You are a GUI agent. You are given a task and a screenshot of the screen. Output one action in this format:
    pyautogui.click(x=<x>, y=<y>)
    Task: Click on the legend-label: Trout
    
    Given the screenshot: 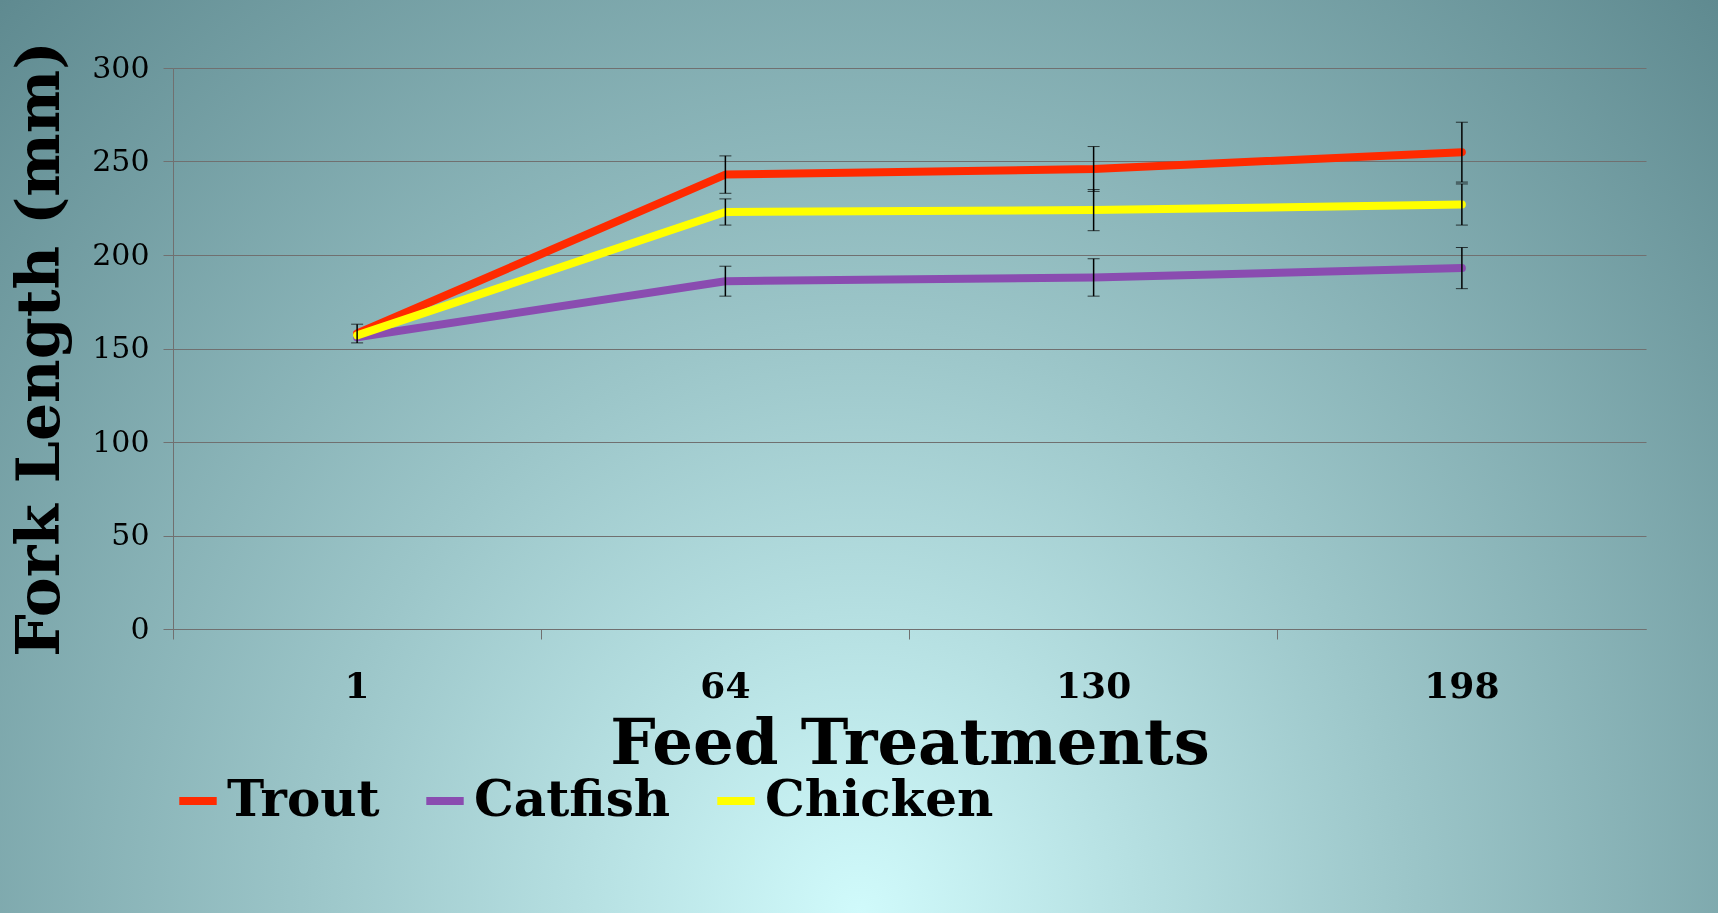 What is the action you would take?
    pyautogui.click(x=303, y=798)
    